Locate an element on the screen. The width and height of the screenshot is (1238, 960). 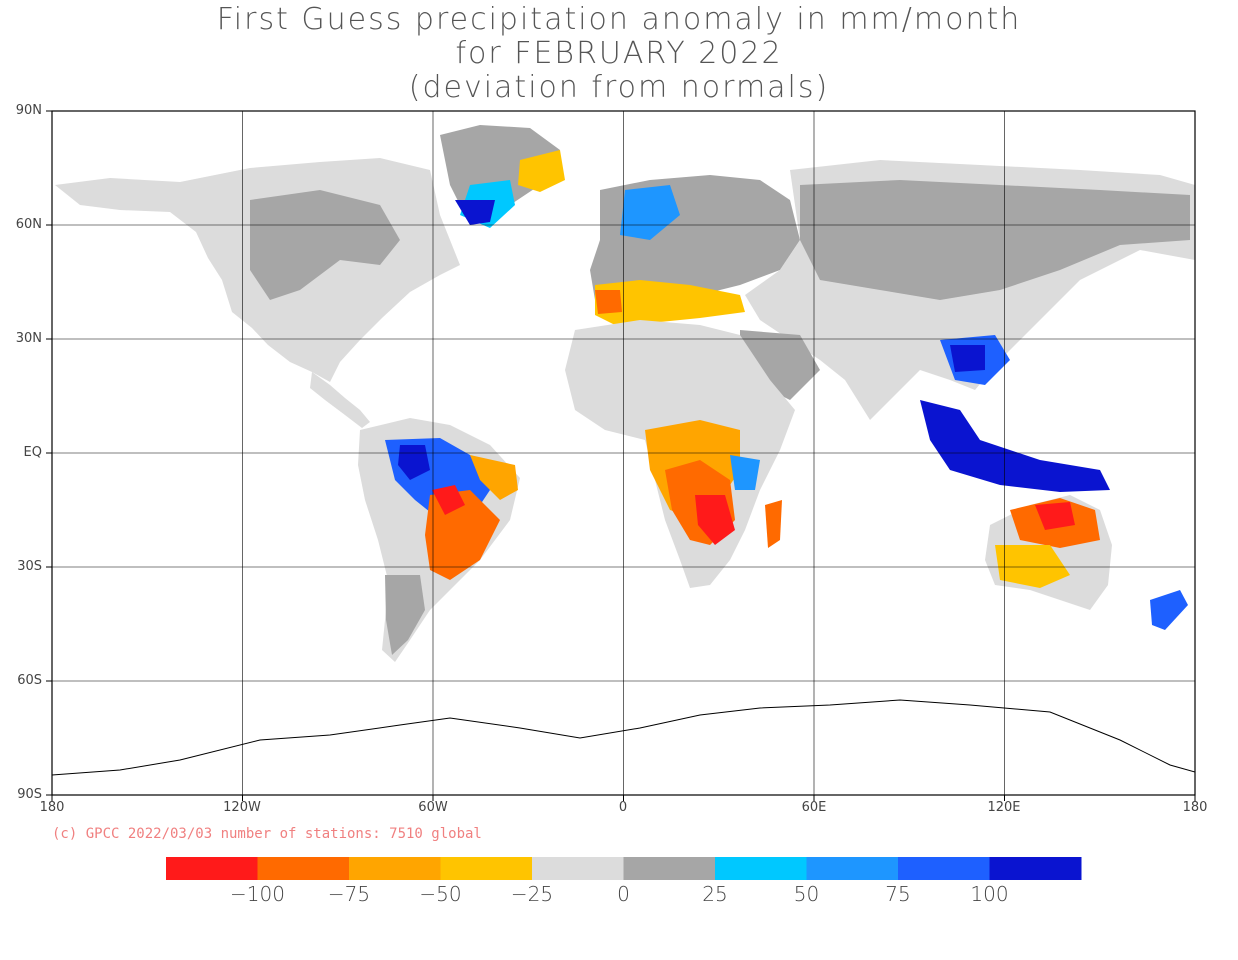
colorbar is located at coordinates (624, 868).